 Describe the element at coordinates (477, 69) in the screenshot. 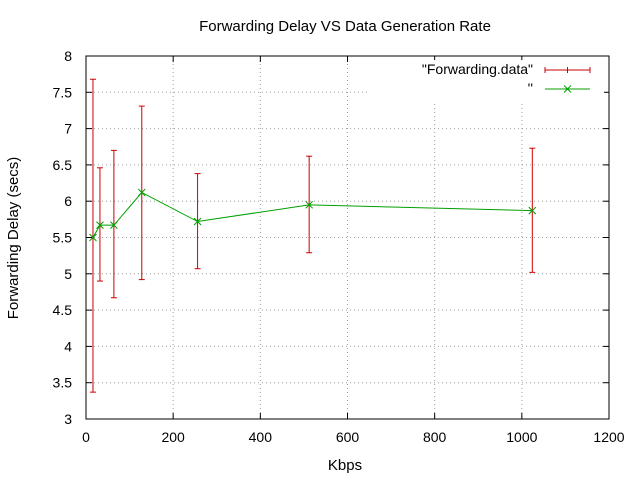

I see `legend-label-0: "Forwarding.data"` at that location.